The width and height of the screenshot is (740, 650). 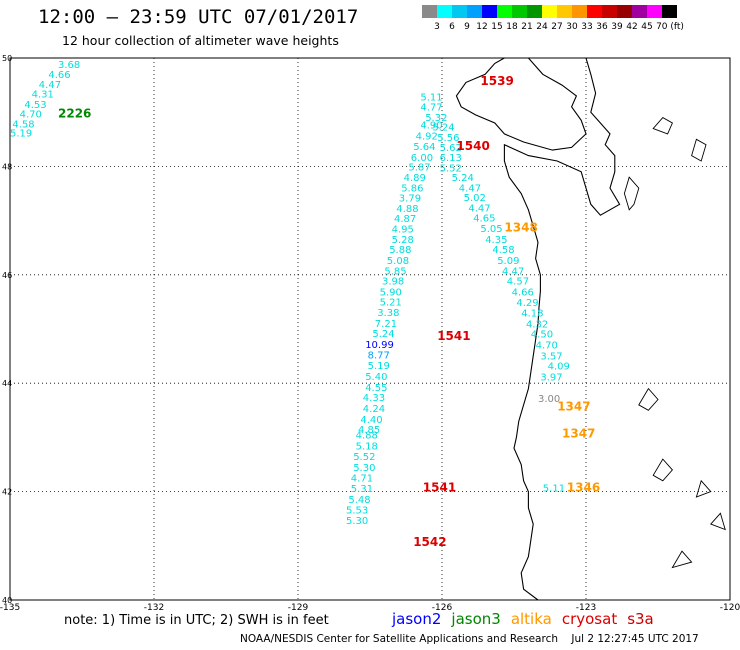 I want to click on pass-label: 1348, so click(x=520, y=227).